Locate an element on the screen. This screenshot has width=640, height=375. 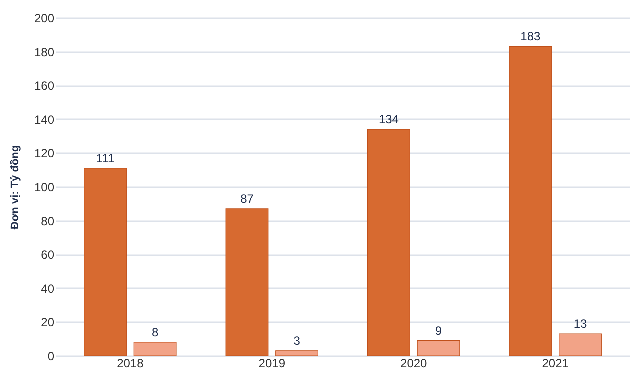
y-tick-label: 140 is located at coordinates (44, 119).